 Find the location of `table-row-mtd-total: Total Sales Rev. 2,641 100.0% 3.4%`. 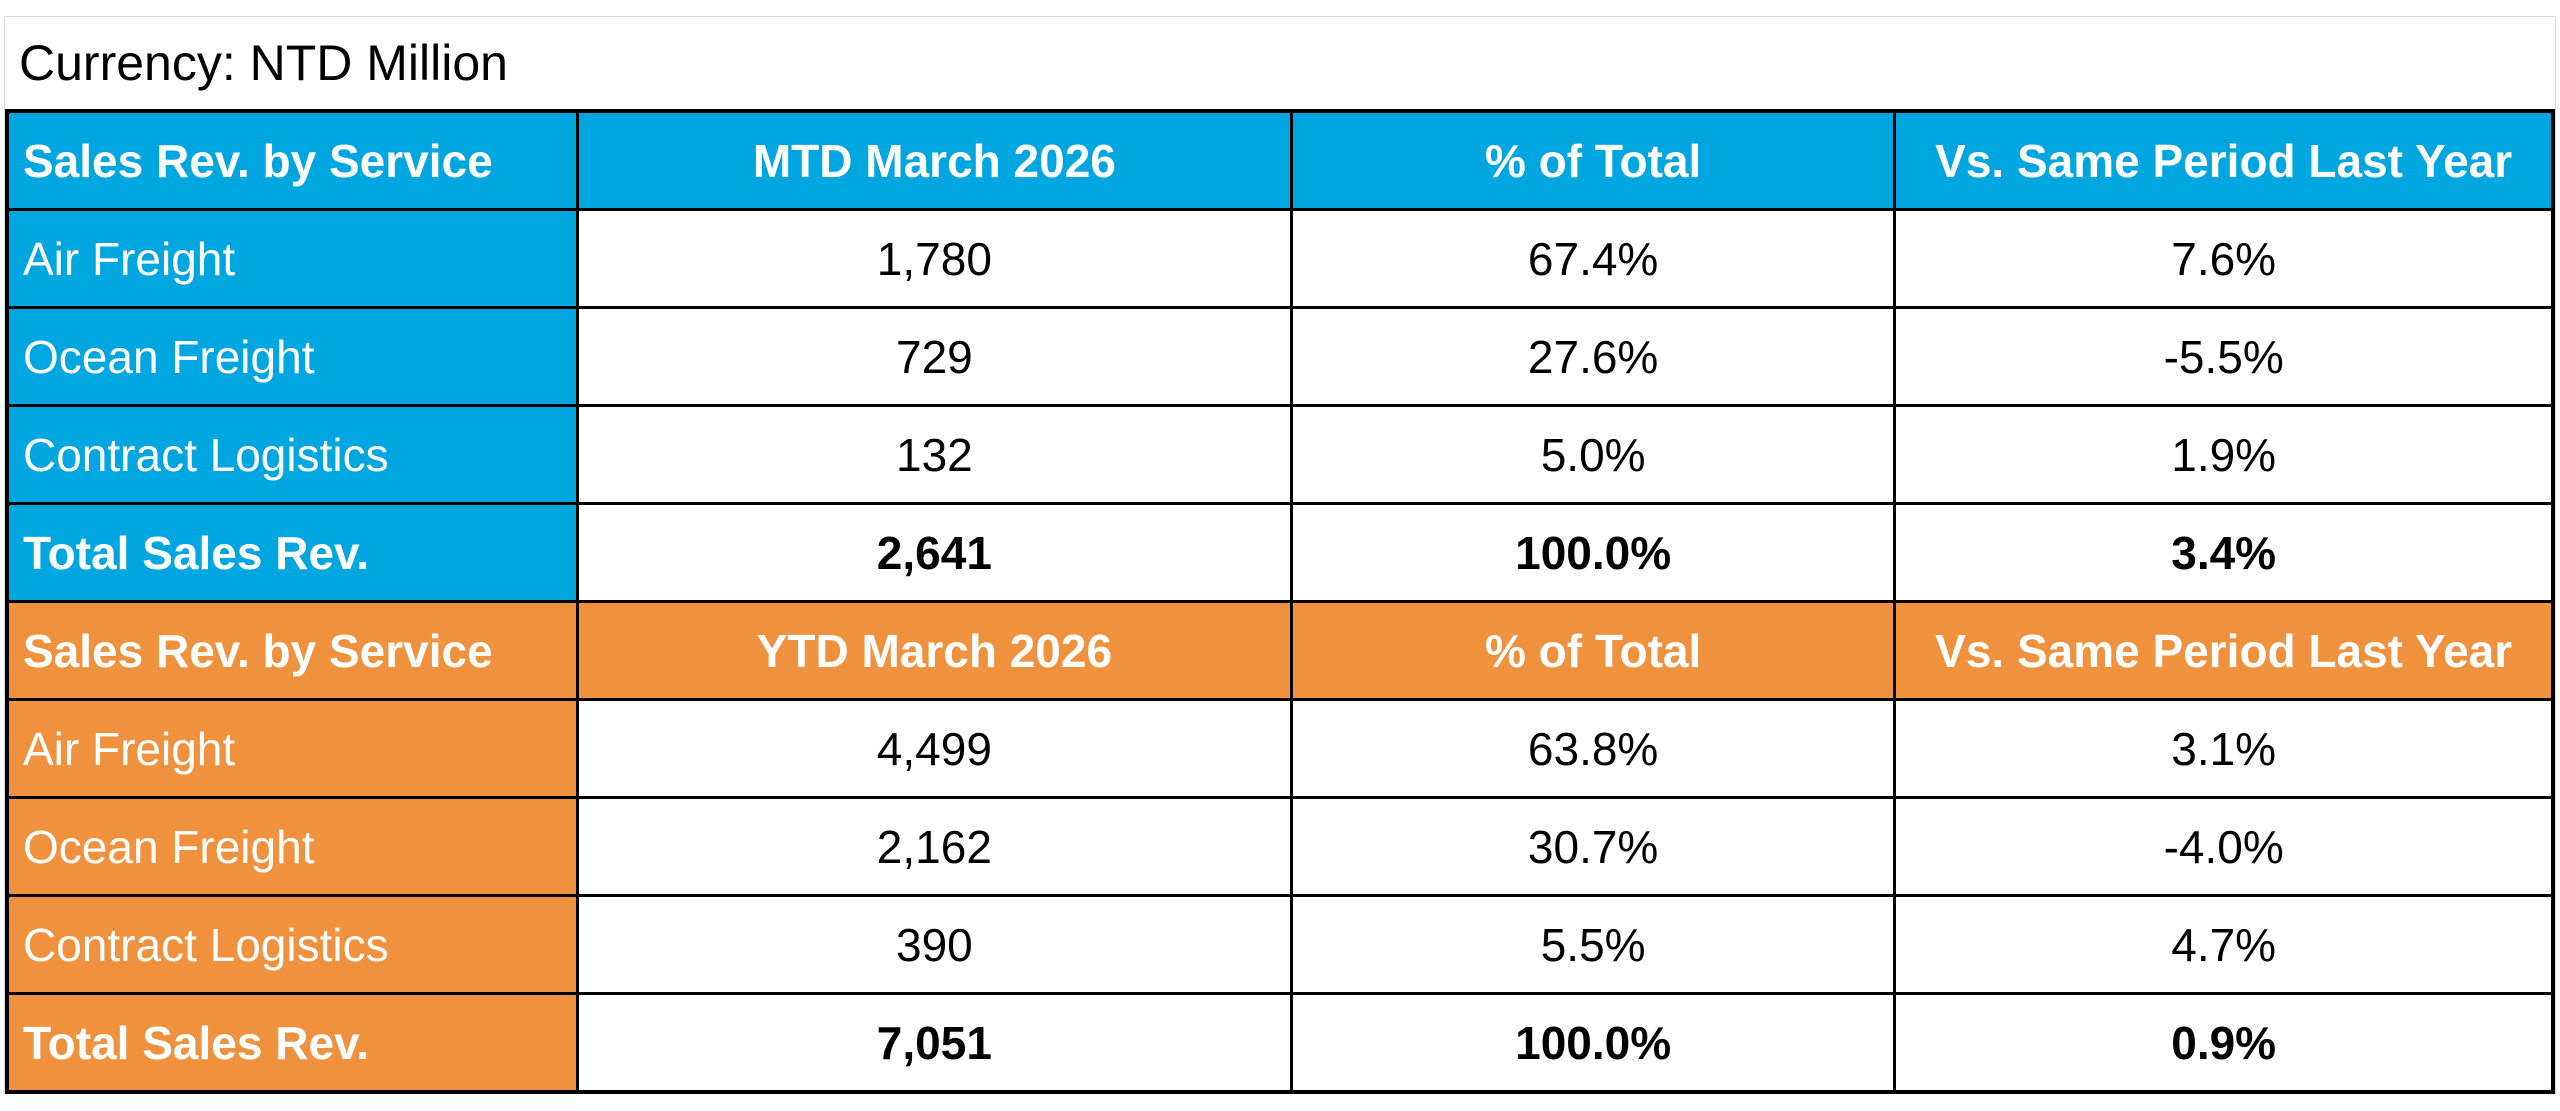

table-row-mtd-total: Total Sales Rev. 2,641 100.0% 3.4% is located at coordinates (1280, 552).